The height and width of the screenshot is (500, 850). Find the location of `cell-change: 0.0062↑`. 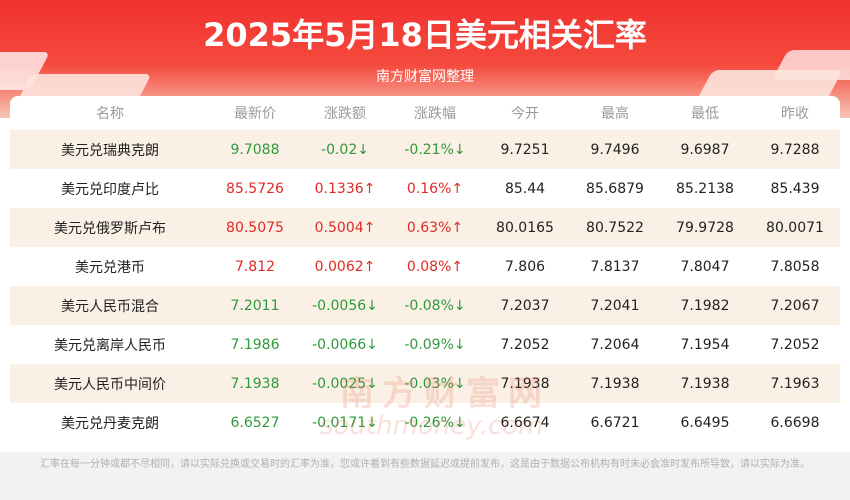

cell-change: 0.0062↑ is located at coordinates (345, 266).